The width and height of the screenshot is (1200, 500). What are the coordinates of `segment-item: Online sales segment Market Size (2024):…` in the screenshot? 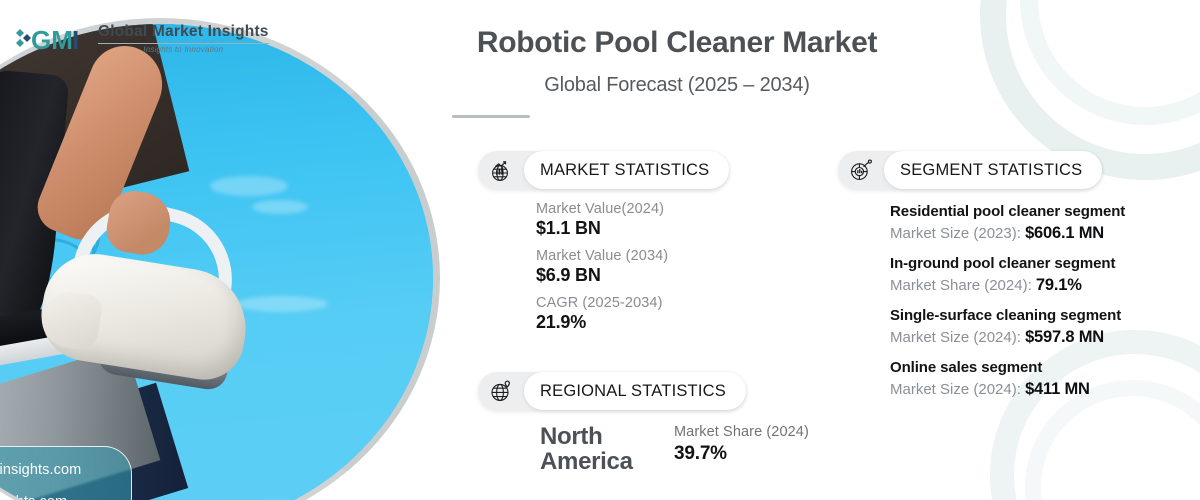 It's located at (1044, 379).